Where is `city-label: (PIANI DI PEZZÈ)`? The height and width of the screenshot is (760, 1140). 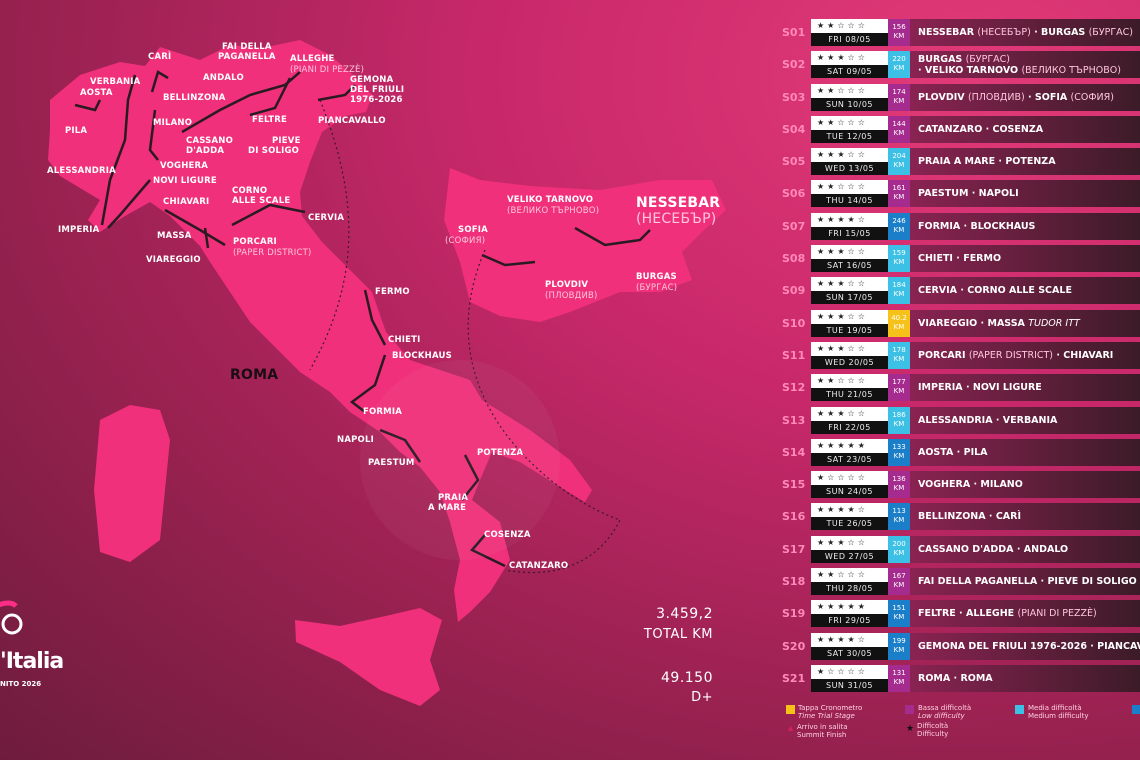 city-label: (PIANI DI PEZZÈ) is located at coordinates (327, 70).